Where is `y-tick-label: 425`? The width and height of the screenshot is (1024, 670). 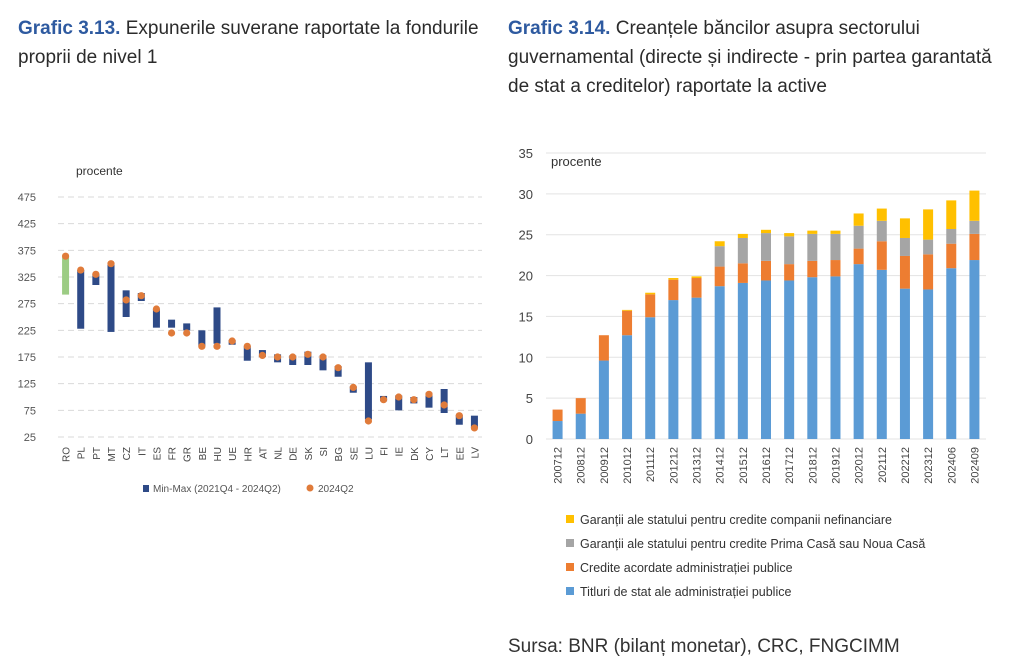 y-tick-label: 425 is located at coordinates (27, 225).